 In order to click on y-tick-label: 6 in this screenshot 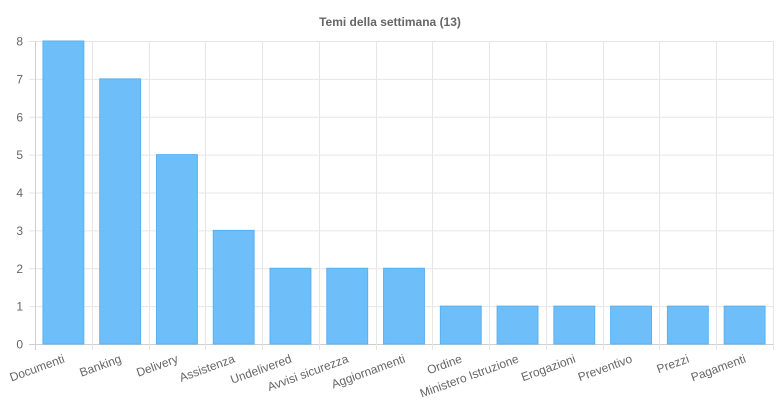, I will do `click(19, 117)`.